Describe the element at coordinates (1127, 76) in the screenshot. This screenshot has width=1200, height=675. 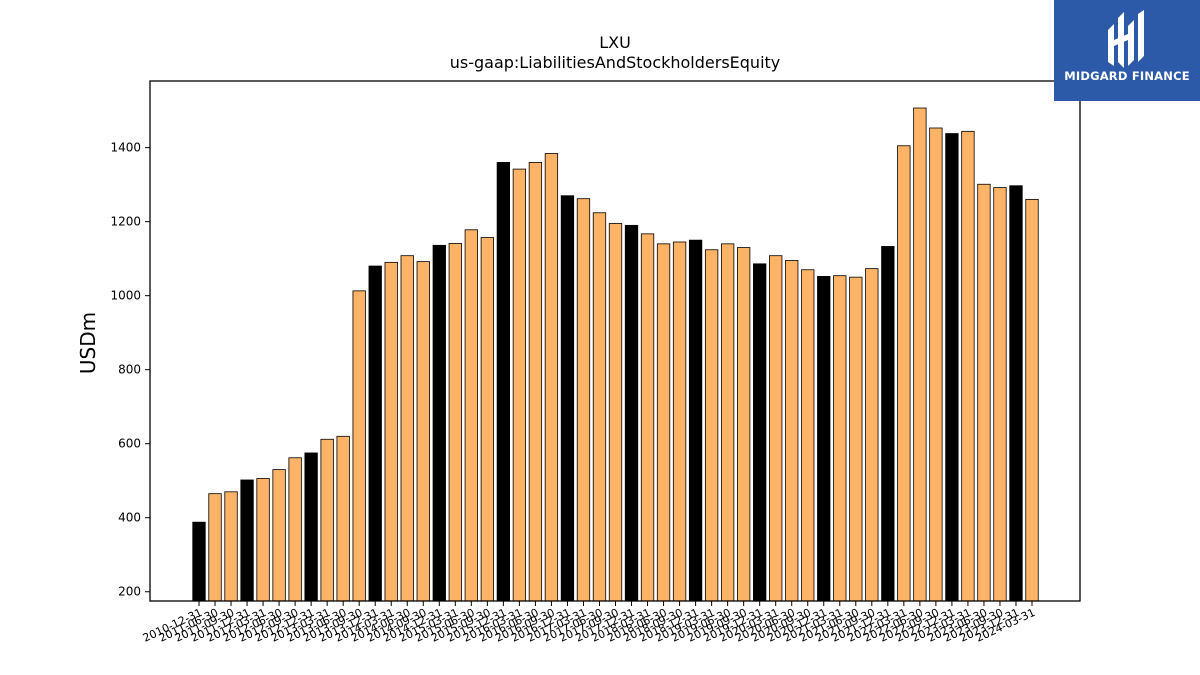
I see `logo-text: MIDGARD FINANCE` at that location.